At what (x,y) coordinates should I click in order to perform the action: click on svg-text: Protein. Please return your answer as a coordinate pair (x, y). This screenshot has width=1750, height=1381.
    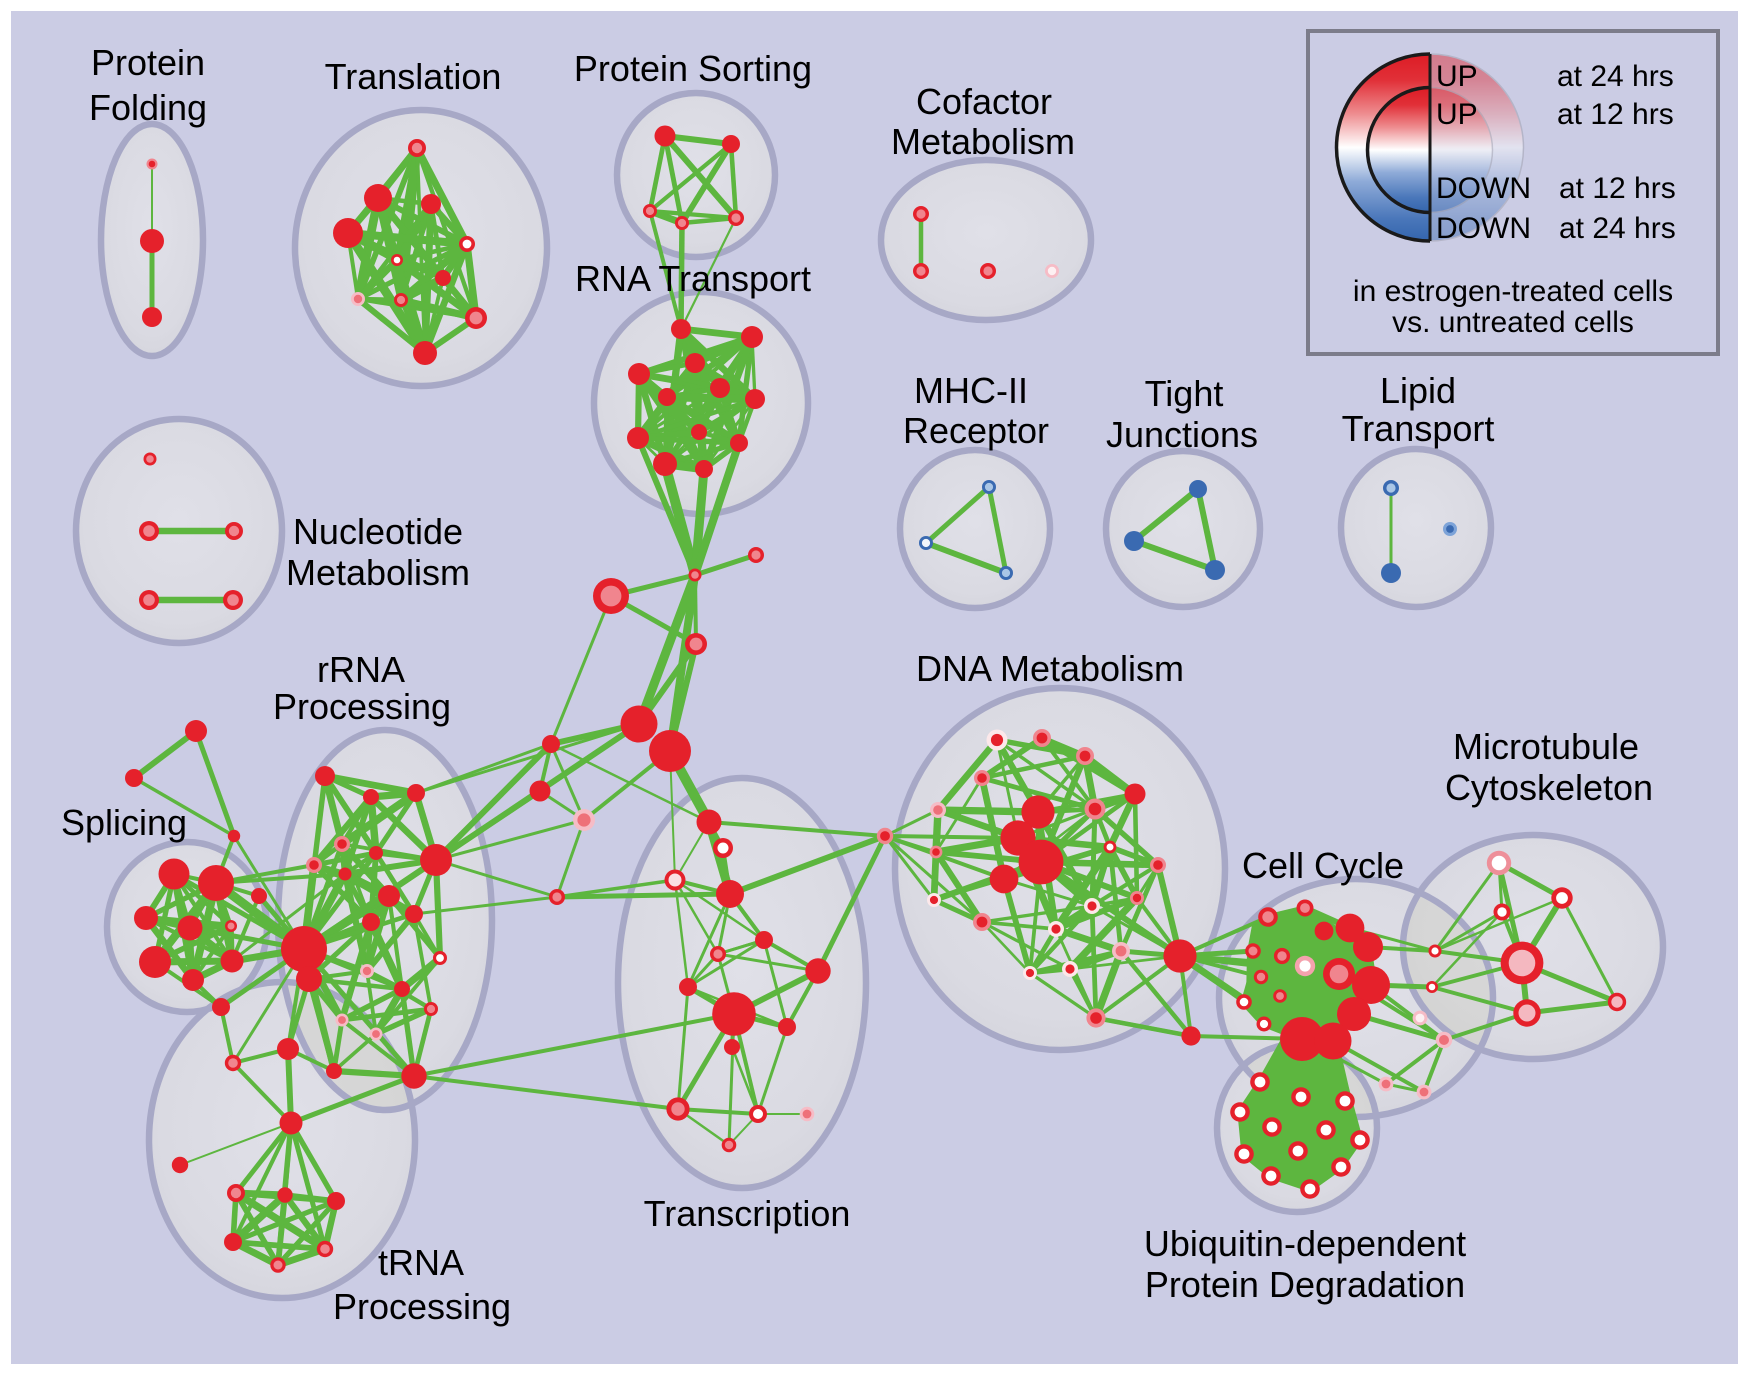
    Looking at the image, I should click on (148, 62).